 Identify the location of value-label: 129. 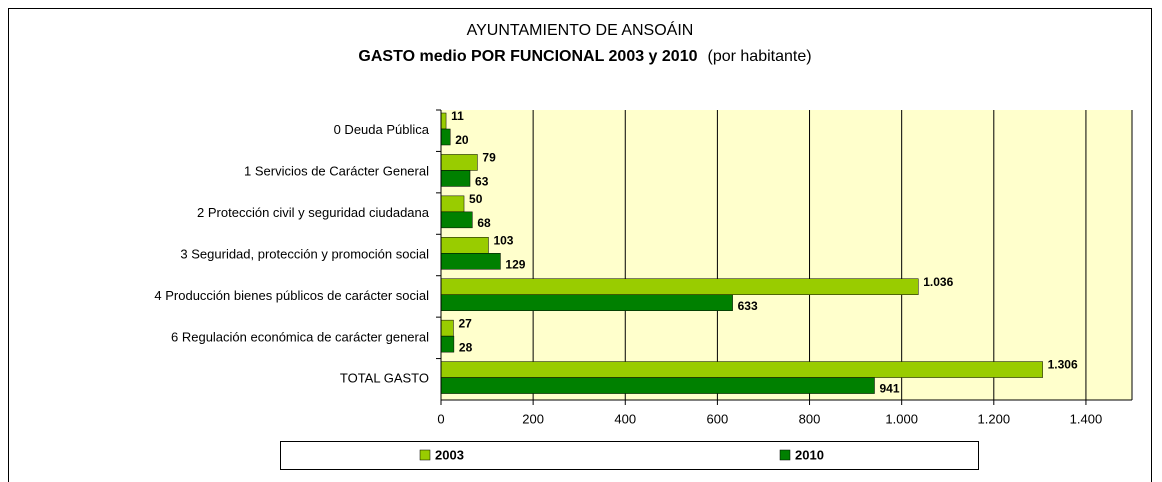
(515, 264).